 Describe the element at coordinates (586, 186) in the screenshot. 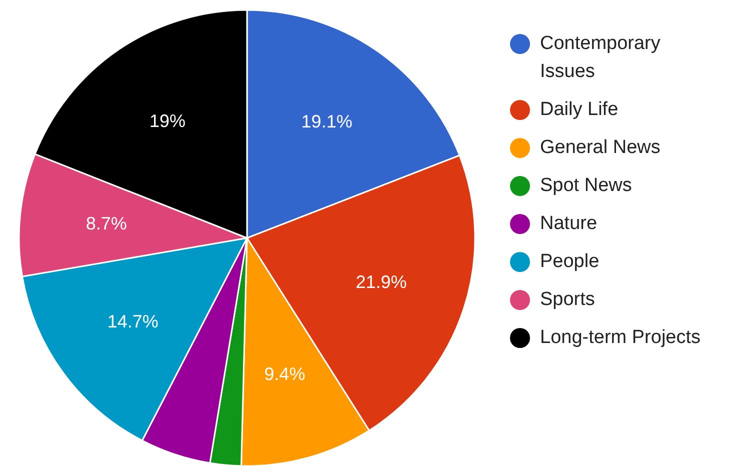

I see `legend-label: Spot News` at that location.